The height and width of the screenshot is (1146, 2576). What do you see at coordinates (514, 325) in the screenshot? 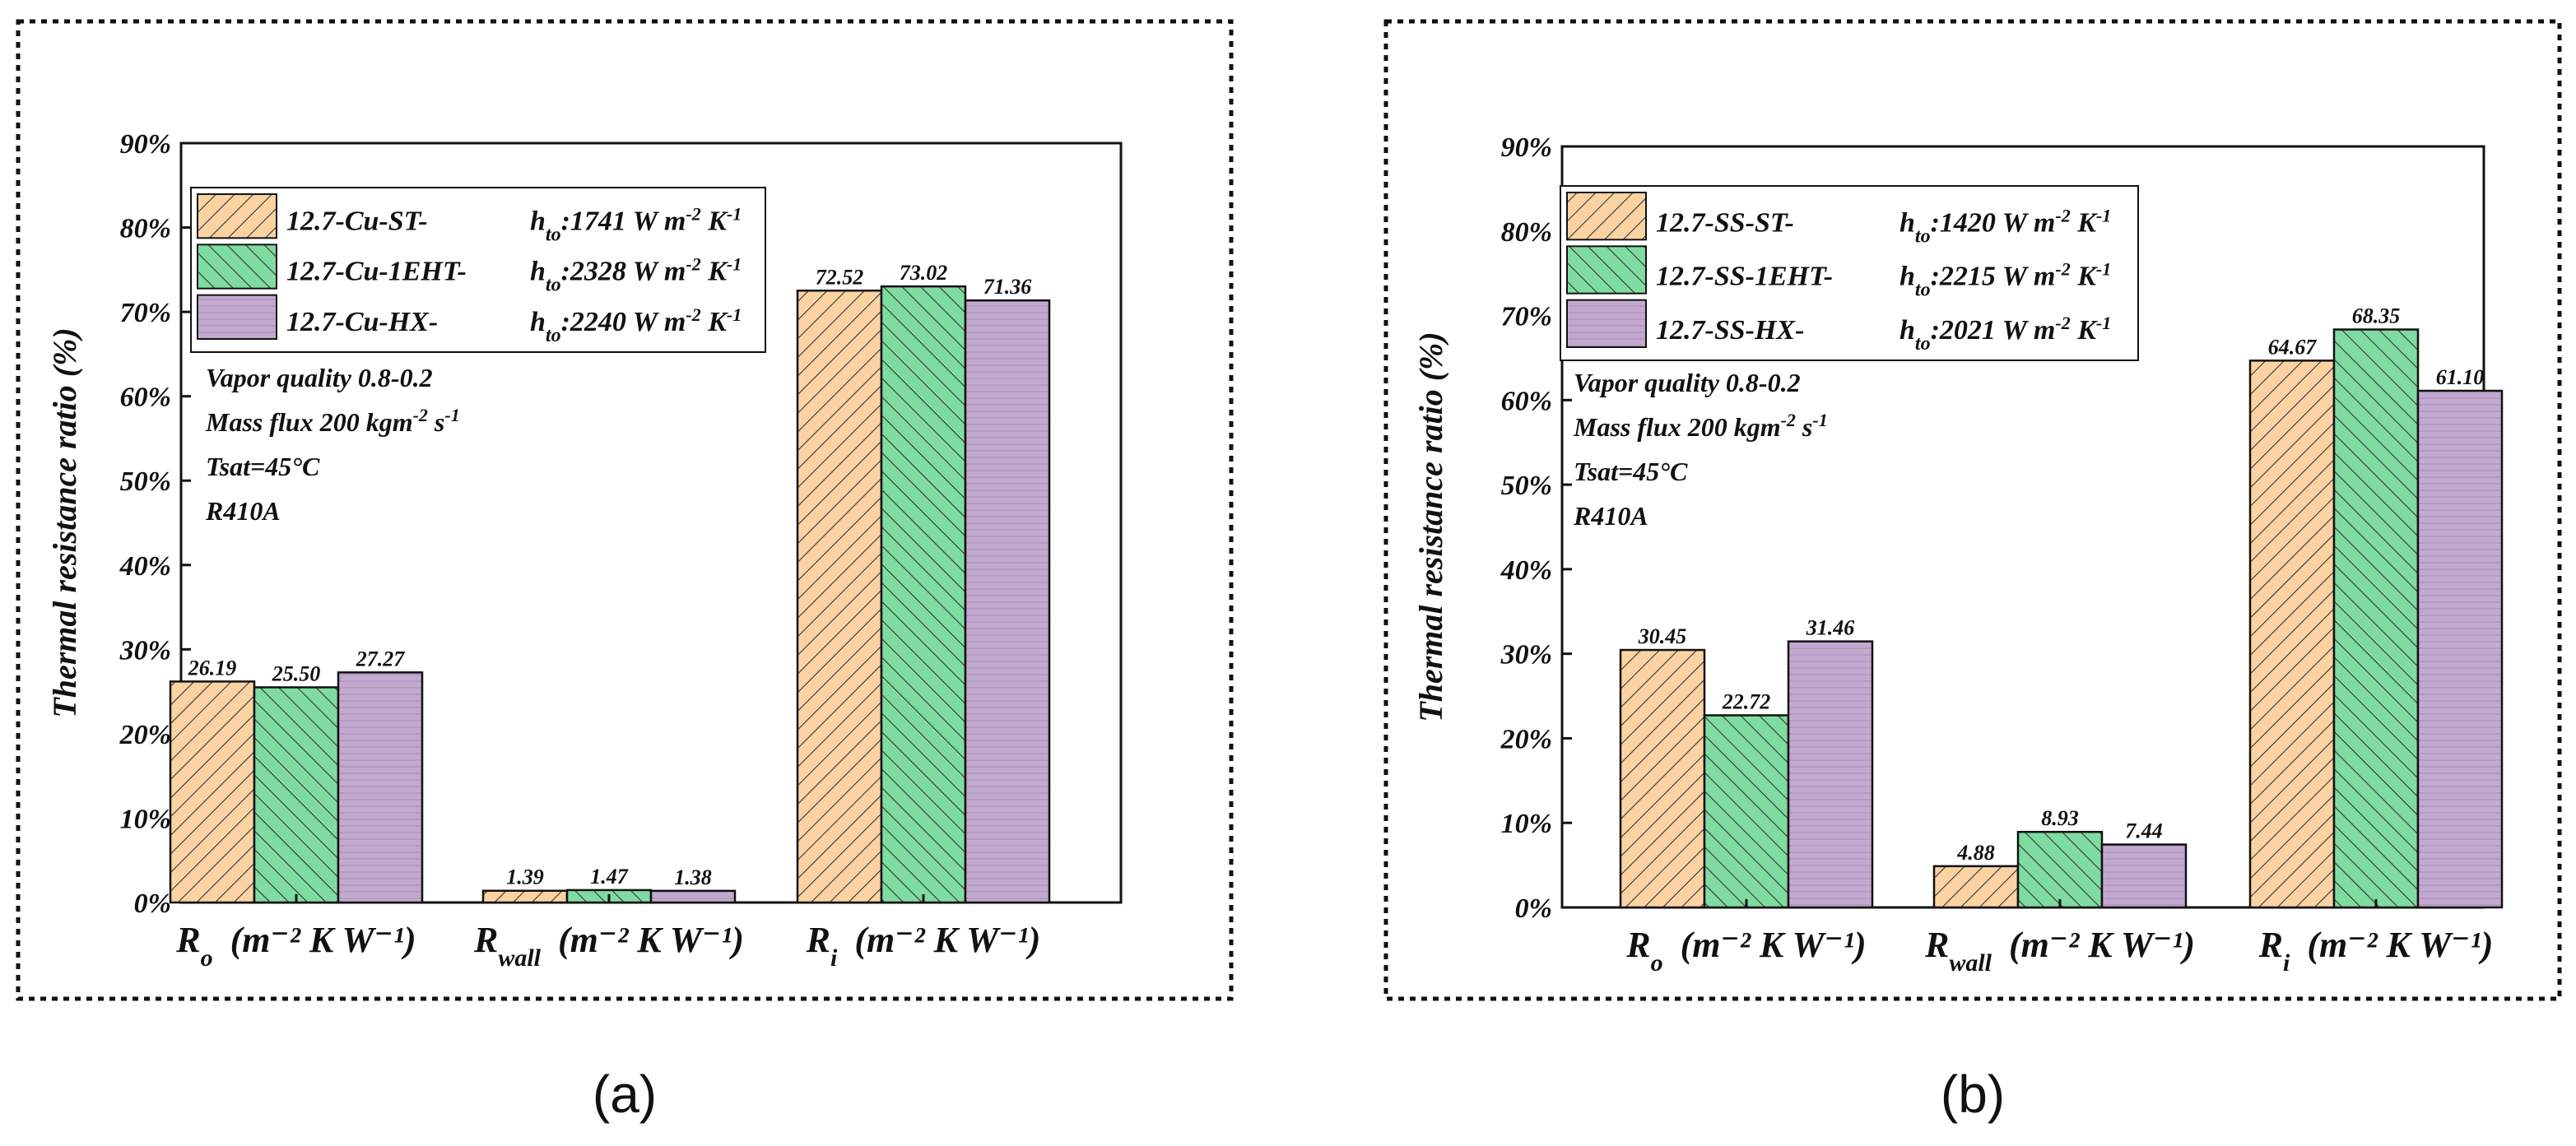
I see `legend-entry: 12.7-Cu-HX-hto:2240 W m-2 K-1` at bounding box center [514, 325].